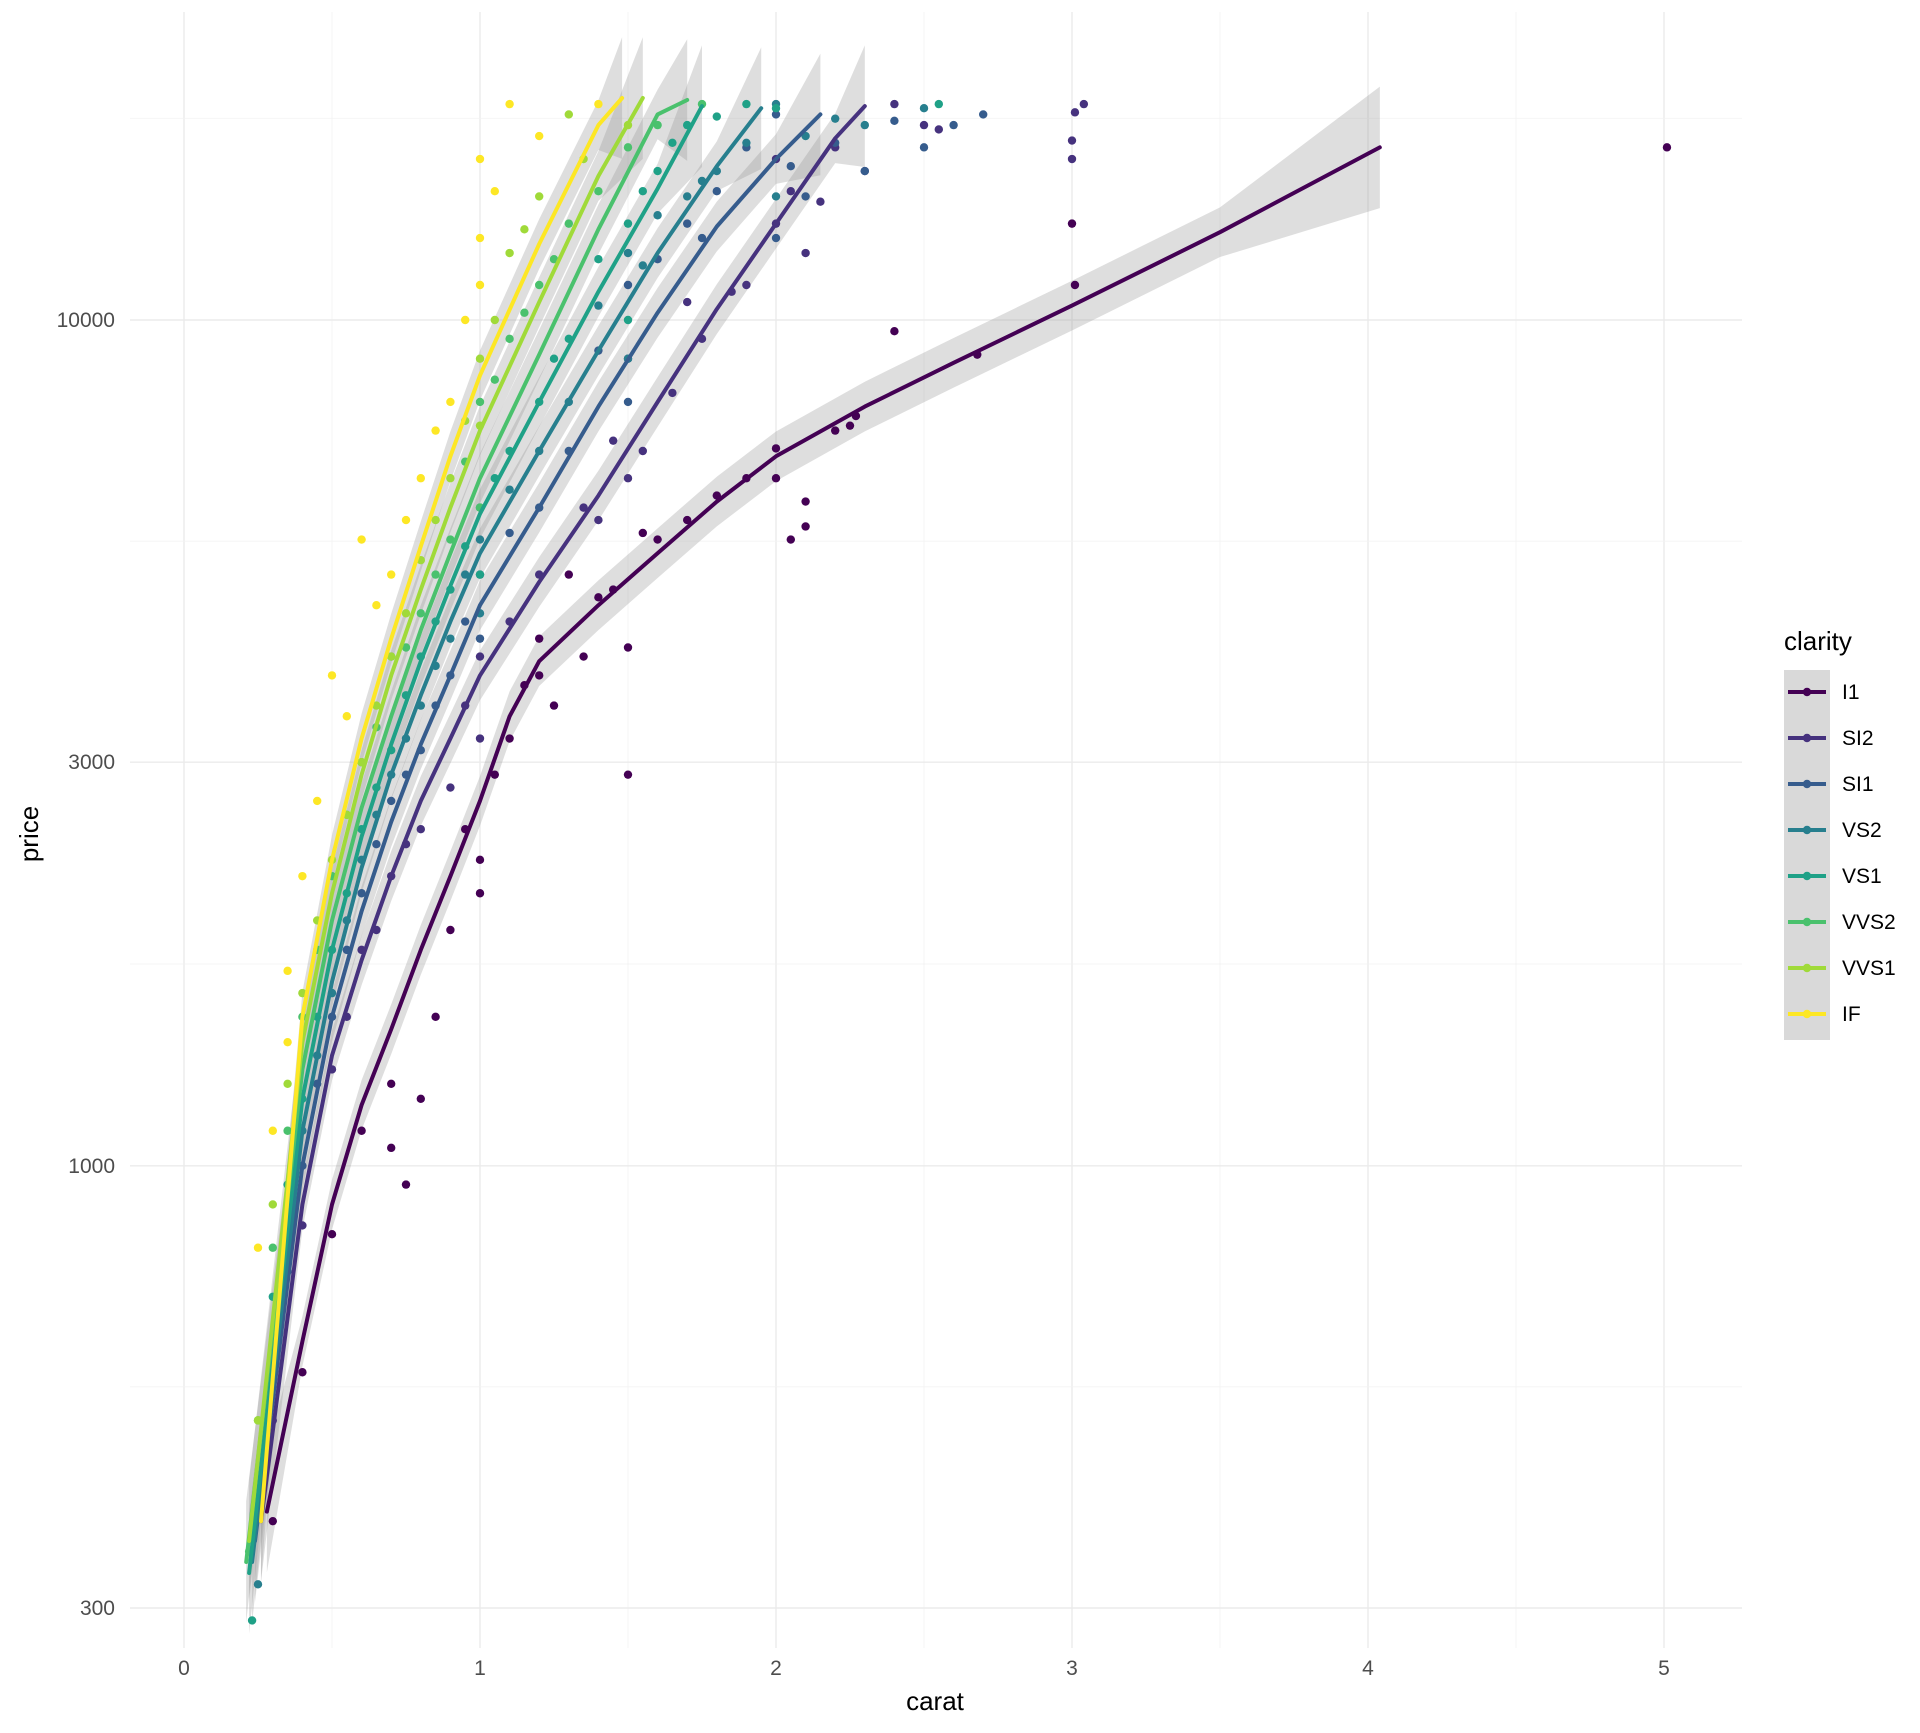 The height and width of the screenshot is (1733, 1920). Describe the element at coordinates (91, 1166) in the screenshot. I see `y-tick-label: 1000` at that location.